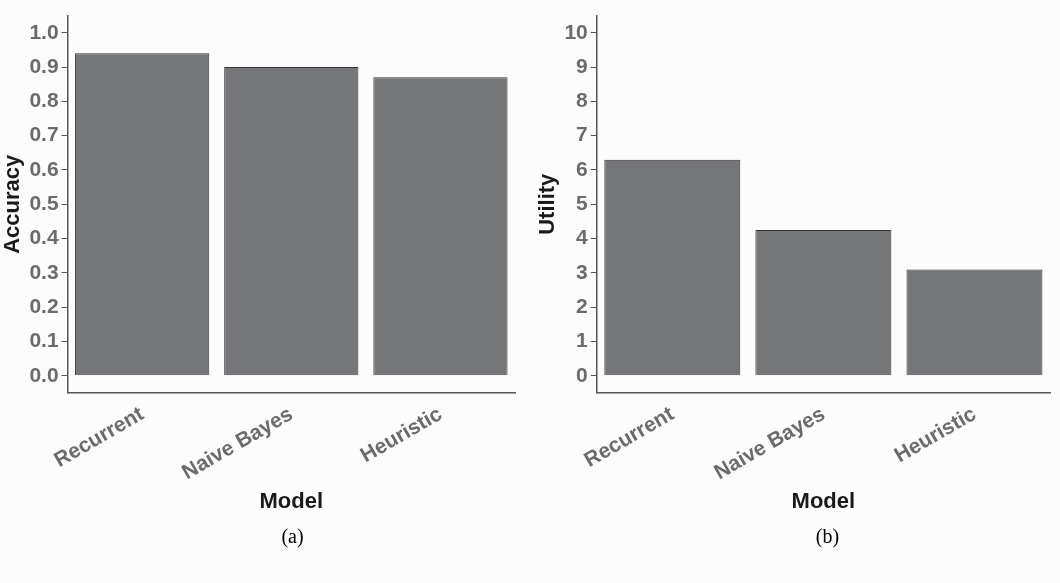 The height and width of the screenshot is (583, 1060). What do you see at coordinates (12, 203) in the screenshot?
I see `y-axis-title: Accuracy` at bounding box center [12, 203].